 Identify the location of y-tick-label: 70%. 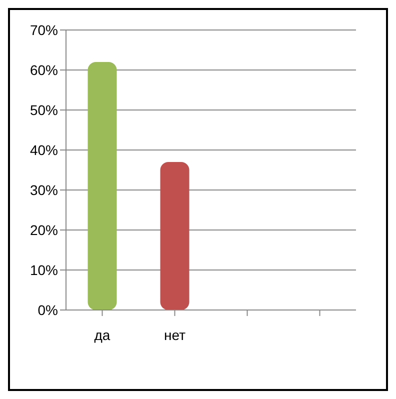
(44, 30).